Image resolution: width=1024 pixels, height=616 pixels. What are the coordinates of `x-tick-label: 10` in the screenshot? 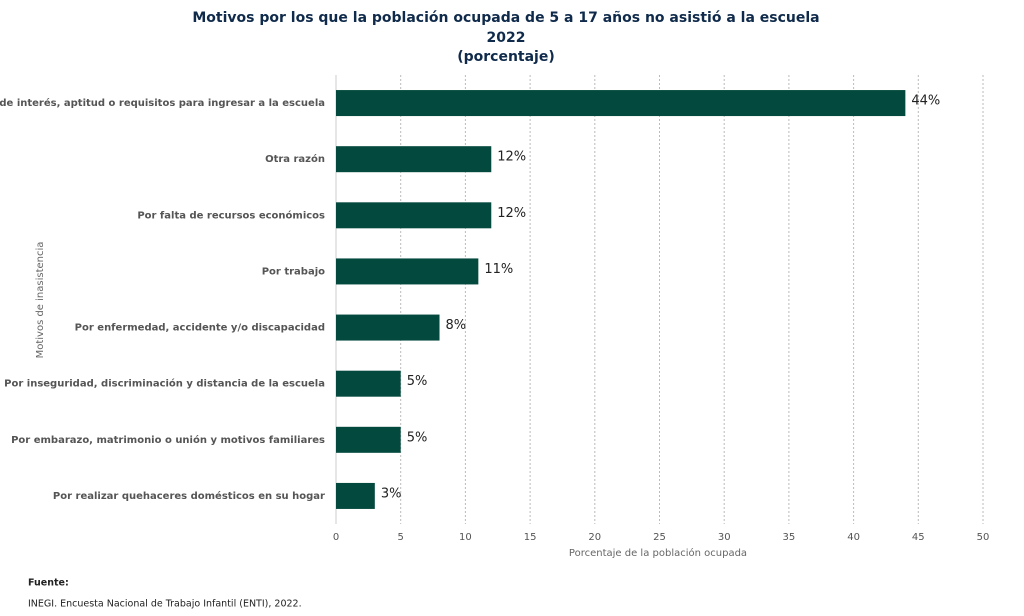 It's located at (465, 537).